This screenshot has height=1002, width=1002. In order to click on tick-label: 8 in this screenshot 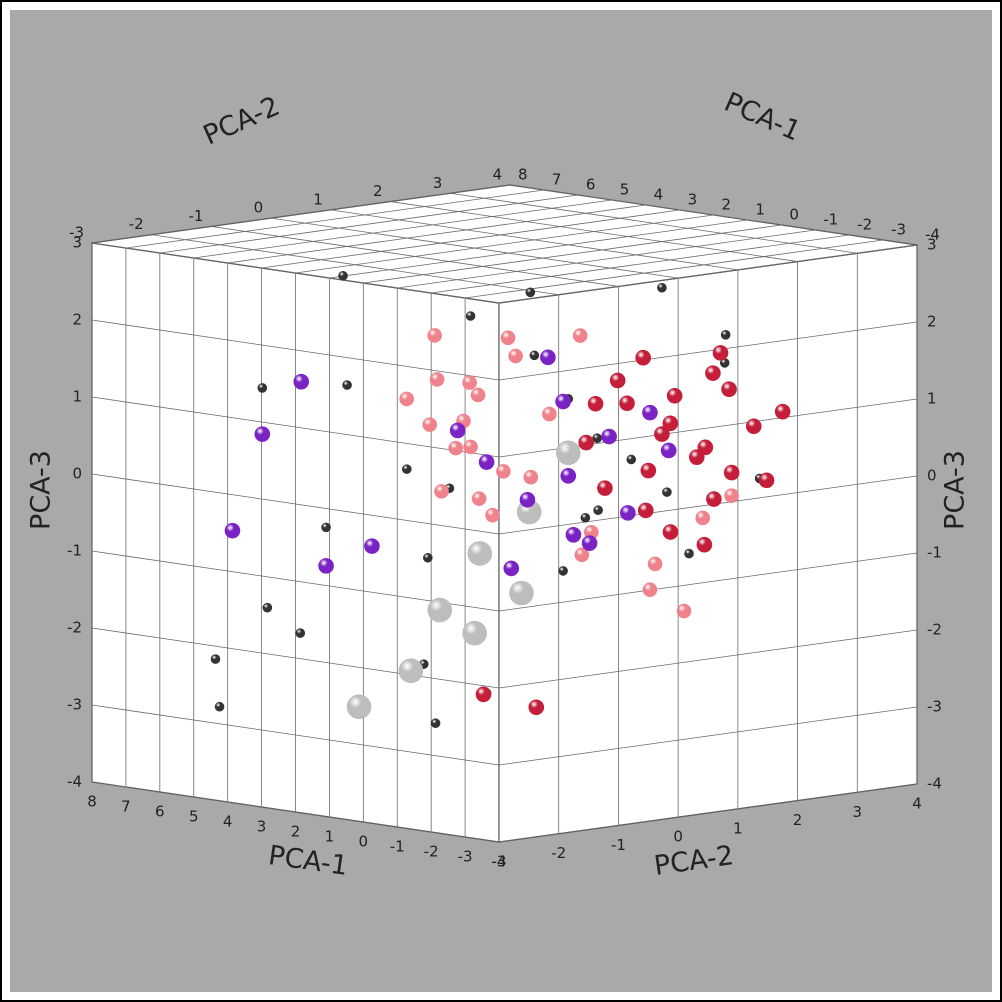, I will do `click(92, 802)`.